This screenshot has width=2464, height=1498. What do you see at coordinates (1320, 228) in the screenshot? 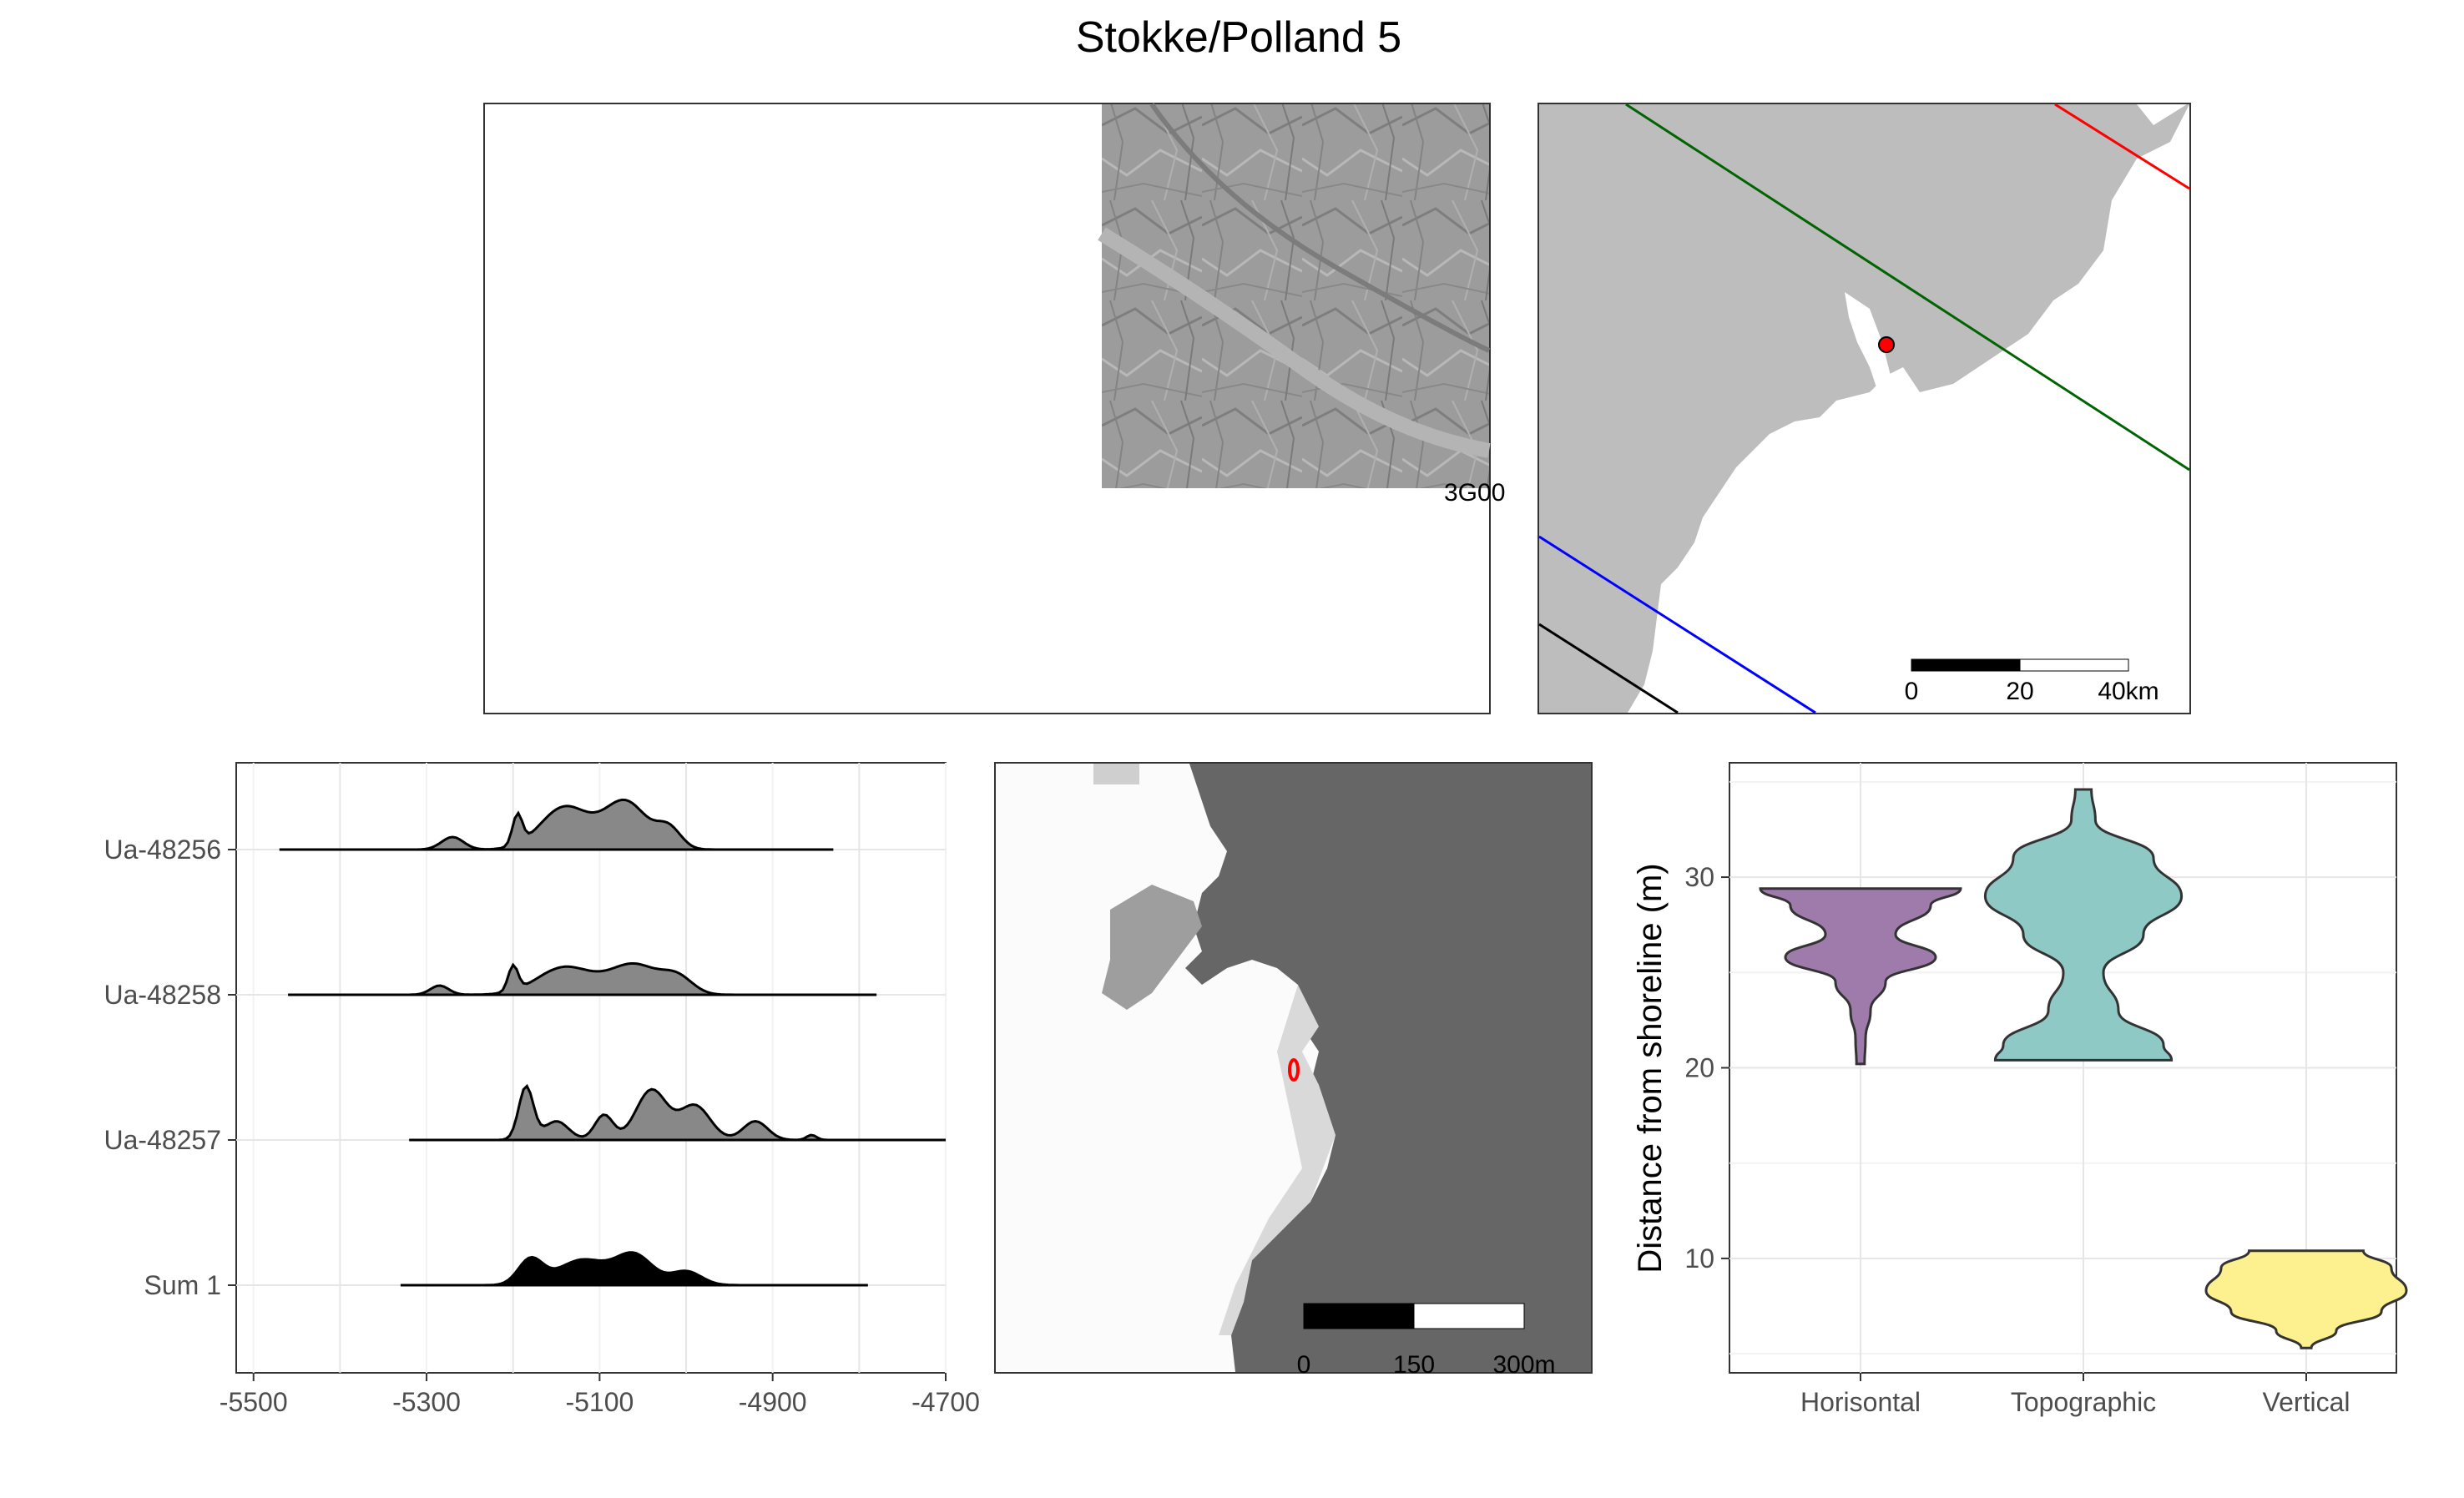
I see `hillshade-ridge` at bounding box center [1320, 228].